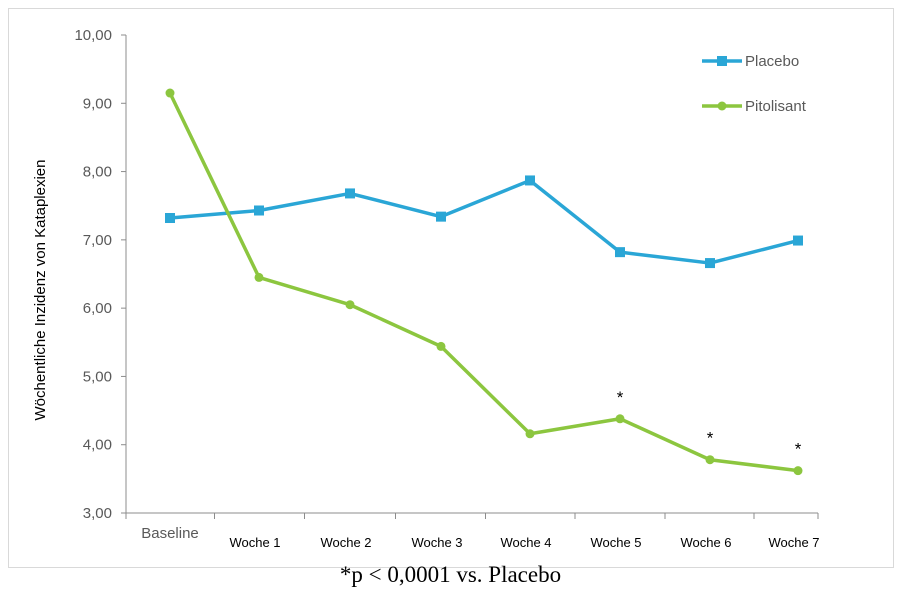 This screenshot has height=595, width=901. I want to click on y-tick-label: 3,00, so click(97, 513).